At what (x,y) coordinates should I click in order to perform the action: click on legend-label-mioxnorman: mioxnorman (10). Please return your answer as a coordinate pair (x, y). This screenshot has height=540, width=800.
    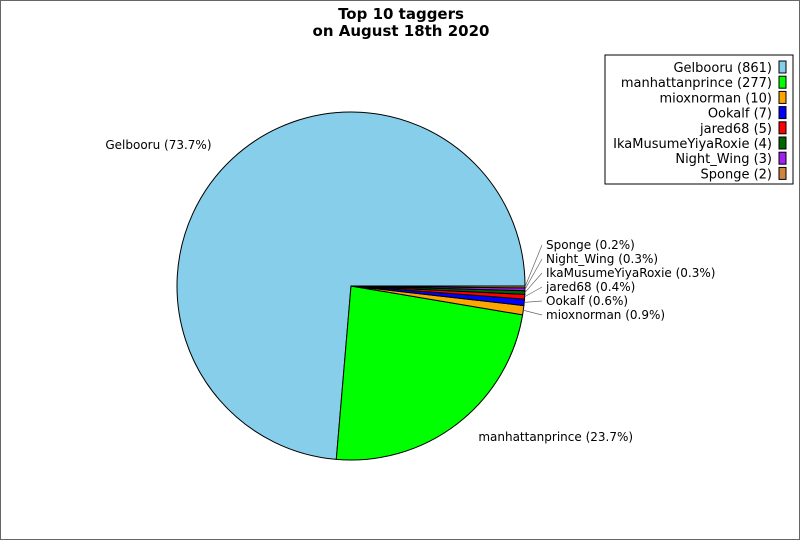
    Looking at the image, I should click on (715, 98).